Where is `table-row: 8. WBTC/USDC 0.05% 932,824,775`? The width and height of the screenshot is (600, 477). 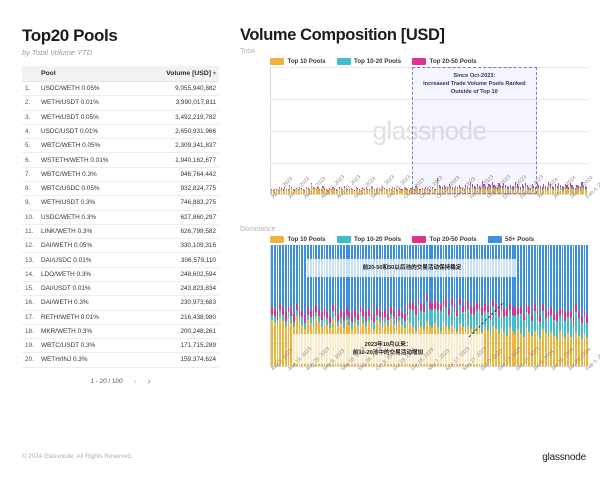
table-row: 8. WBTC/USDC 0.05% 932,824,775 is located at coordinates (120, 189).